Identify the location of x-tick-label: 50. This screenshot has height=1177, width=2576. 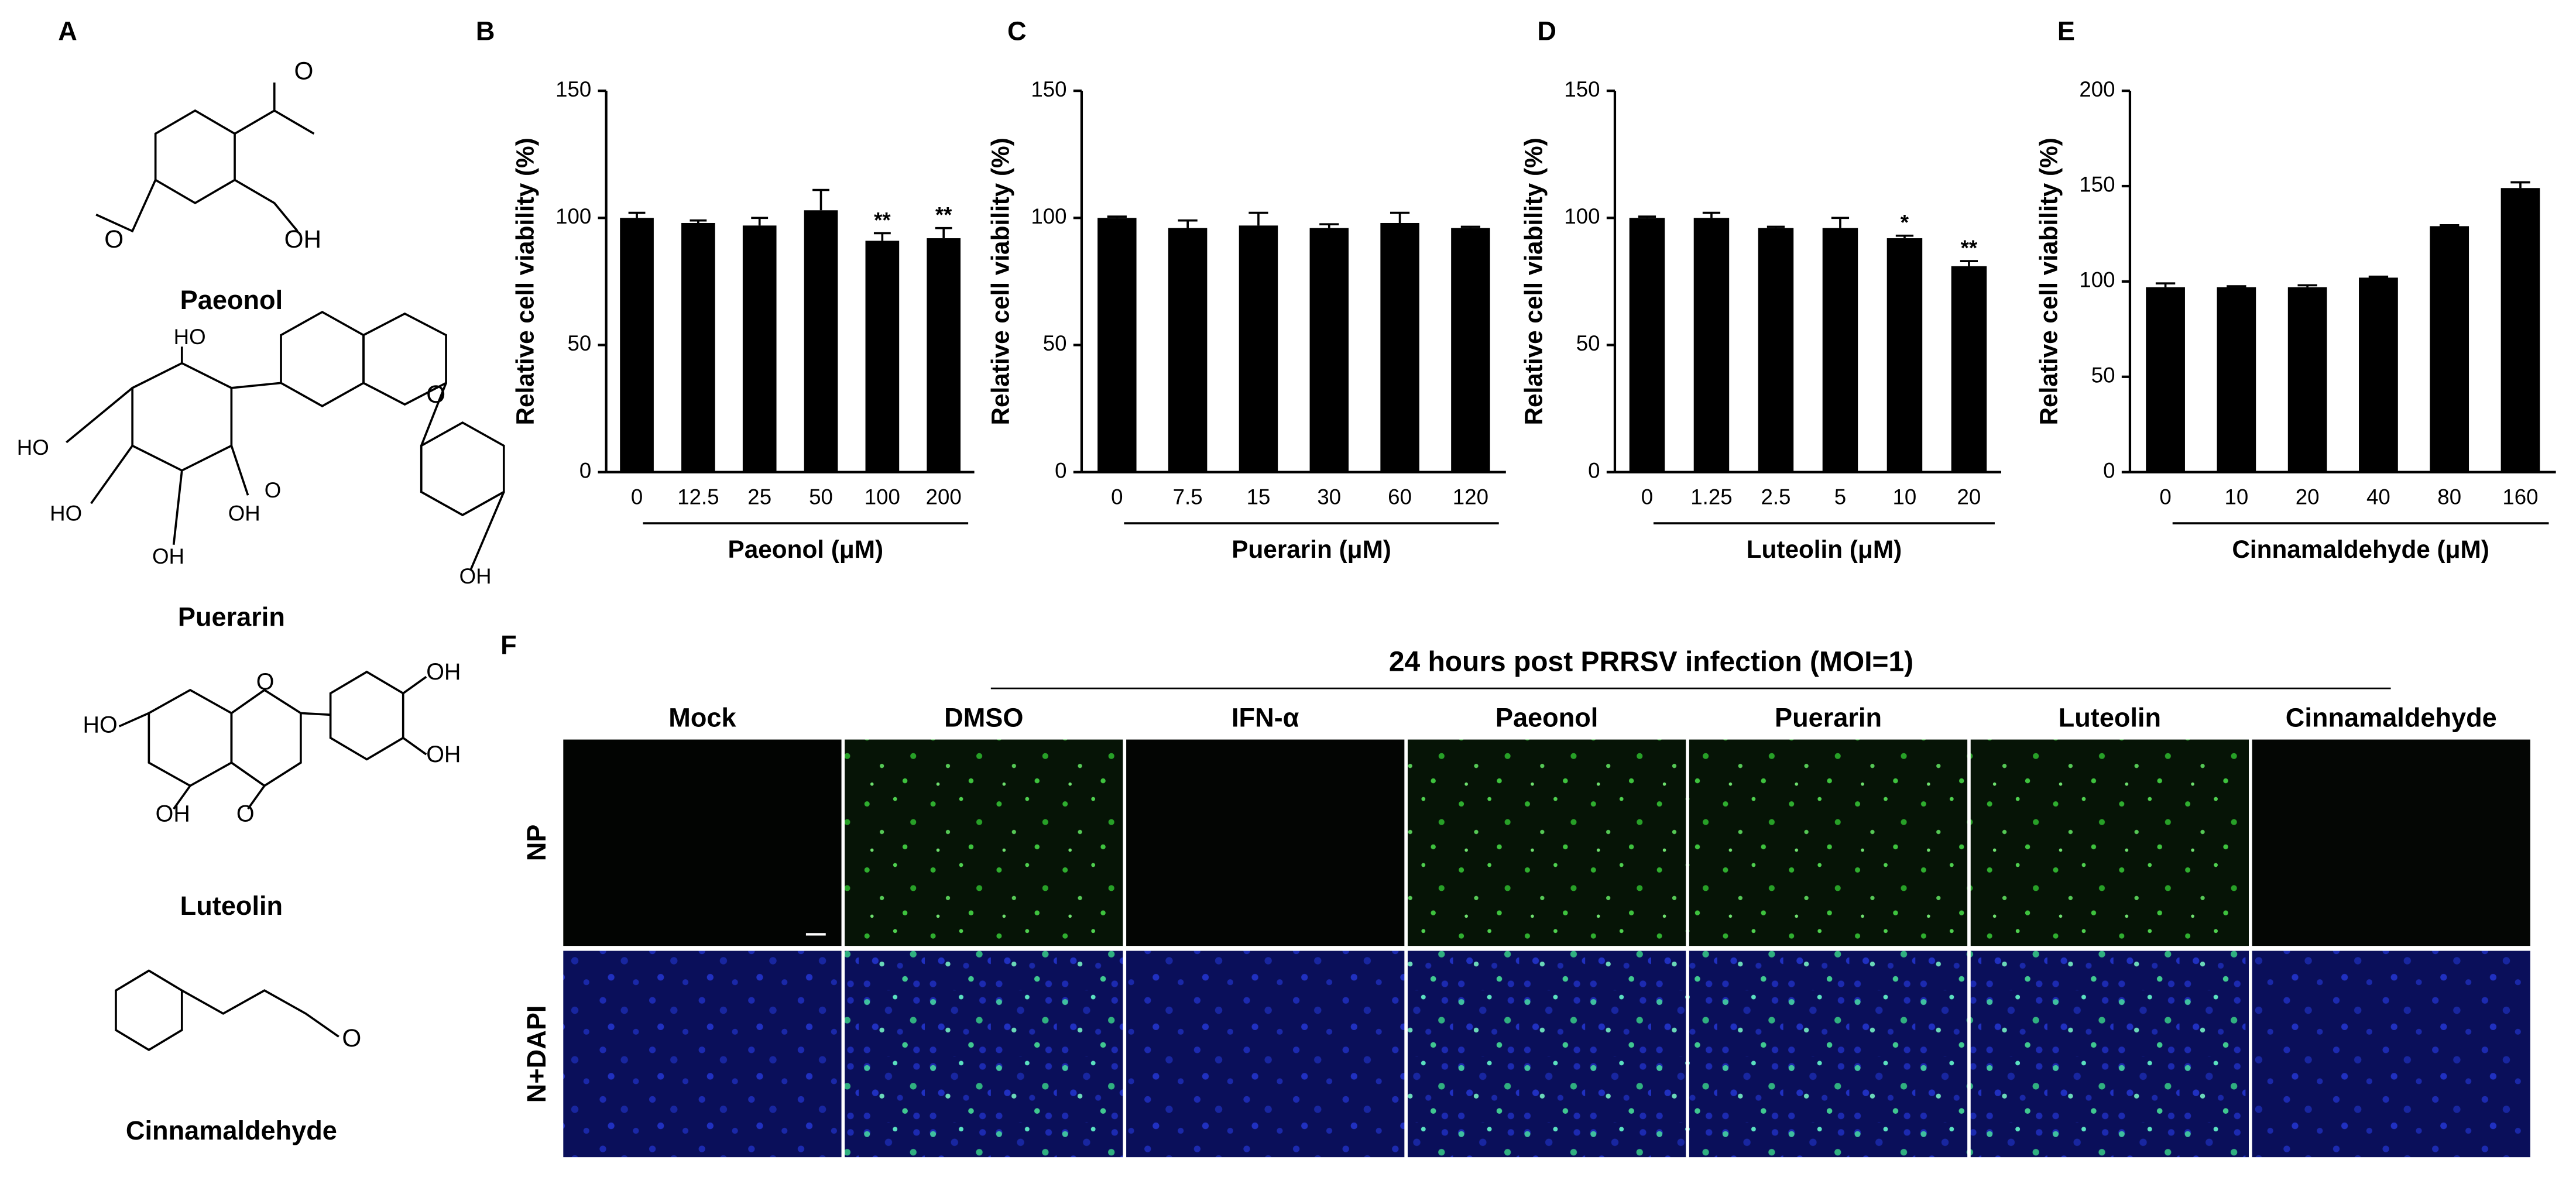
(821, 497).